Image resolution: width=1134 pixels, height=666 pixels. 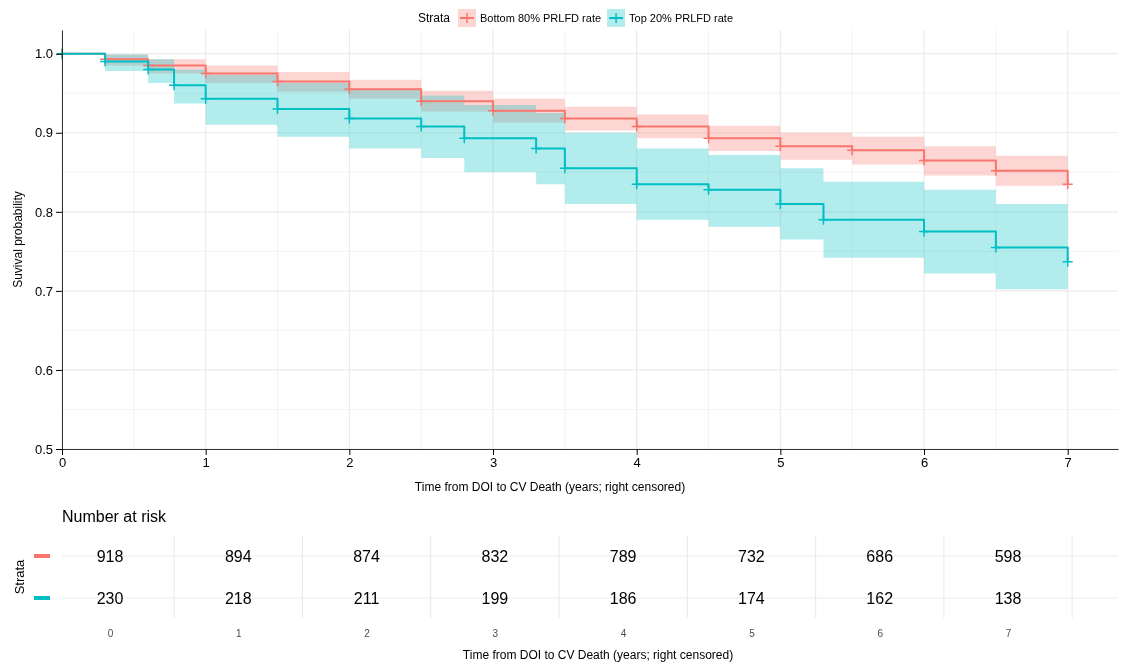 What do you see at coordinates (623, 598) in the screenshot?
I see `data-label: 186` at bounding box center [623, 598].